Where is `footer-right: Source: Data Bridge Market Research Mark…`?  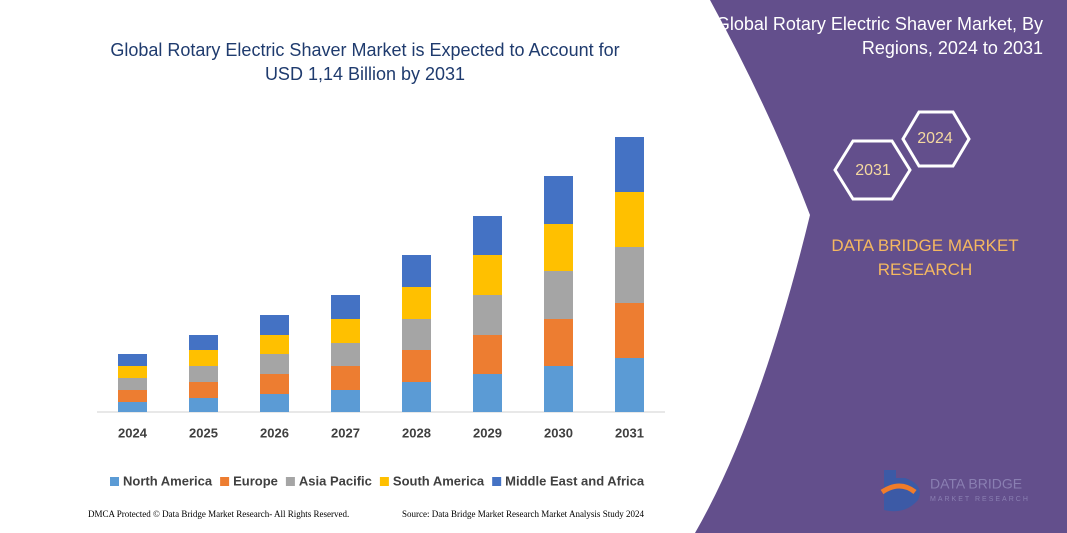 footer-right: Source: Data Bridge Market Research Mark… is located at coordinates (523, 514).